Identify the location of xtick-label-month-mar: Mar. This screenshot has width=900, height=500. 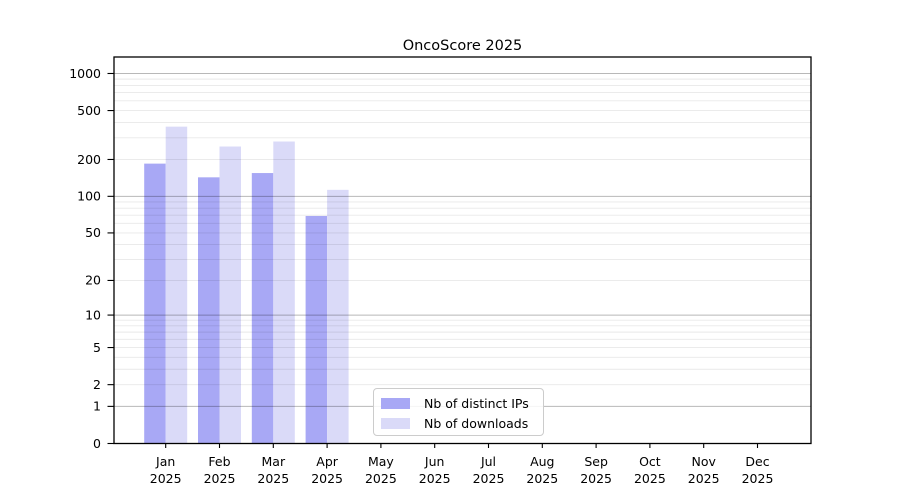
(274, 461).